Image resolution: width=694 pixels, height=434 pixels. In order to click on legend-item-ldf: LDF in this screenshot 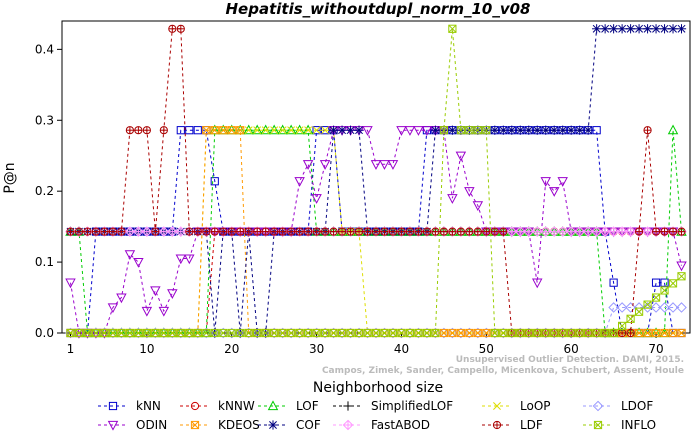, I will do `click(512, 425)`.